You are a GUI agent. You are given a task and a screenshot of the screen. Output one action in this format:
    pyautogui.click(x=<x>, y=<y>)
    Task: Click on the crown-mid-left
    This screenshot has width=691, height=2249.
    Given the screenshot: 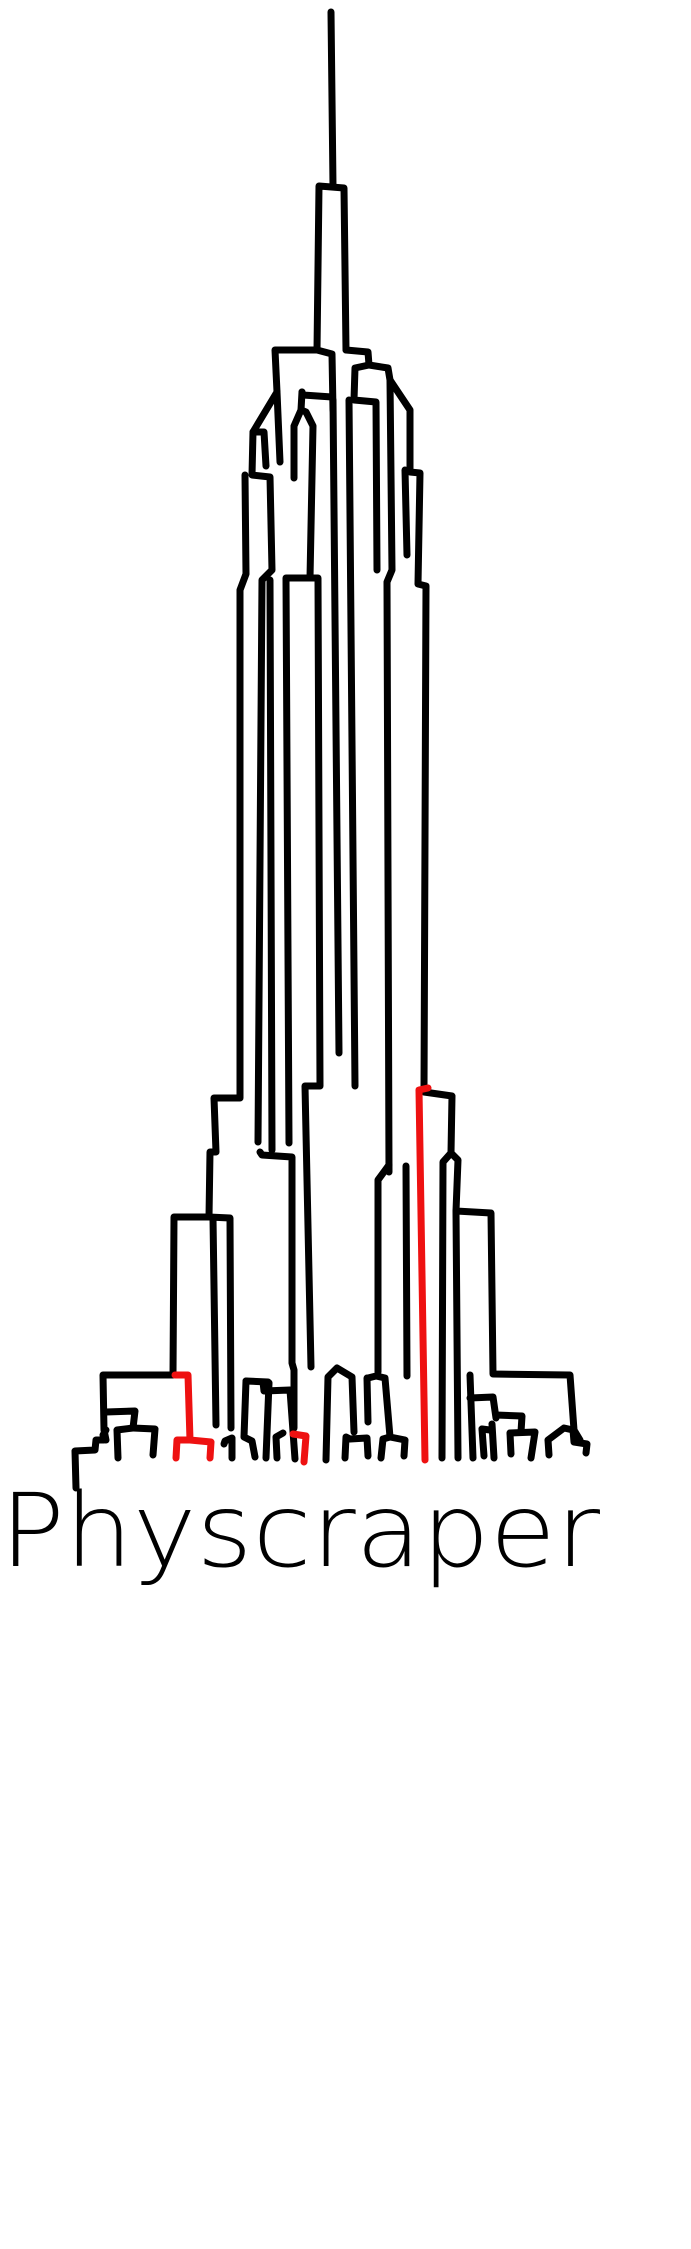 What is the action you would take?
    pyautogui.click(x=352, y=743)
    